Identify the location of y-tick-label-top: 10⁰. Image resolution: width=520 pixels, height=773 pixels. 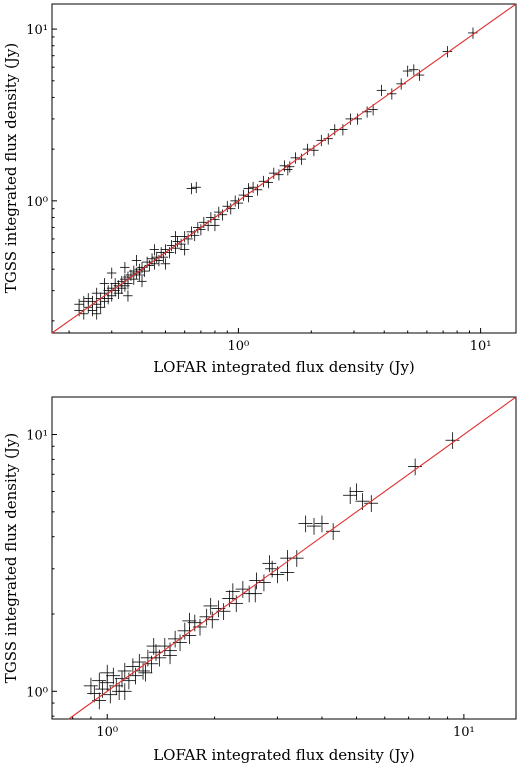
(37, 202).